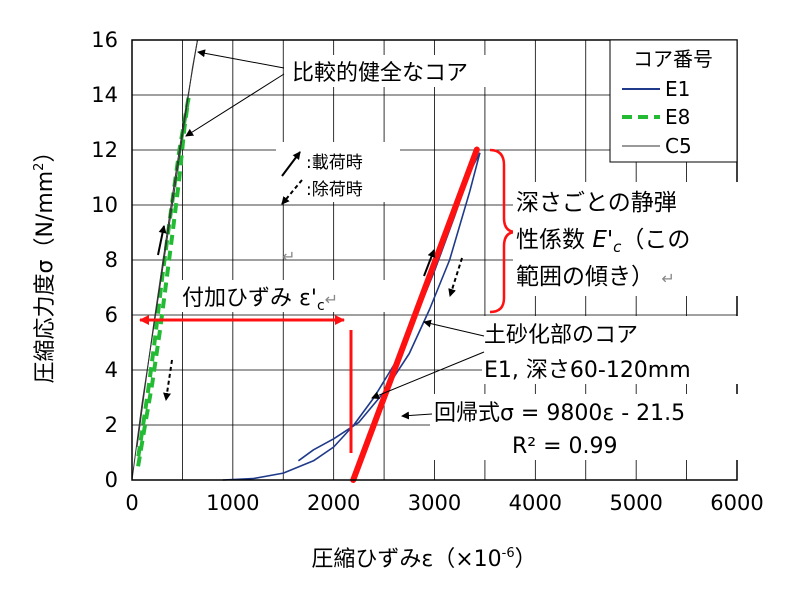 This screenshot has height=595, width=800. What do you see at coordinates (677, 117) in the screenshot?
I see `legend-label-e8: E8` at bounding box center [677, 117].